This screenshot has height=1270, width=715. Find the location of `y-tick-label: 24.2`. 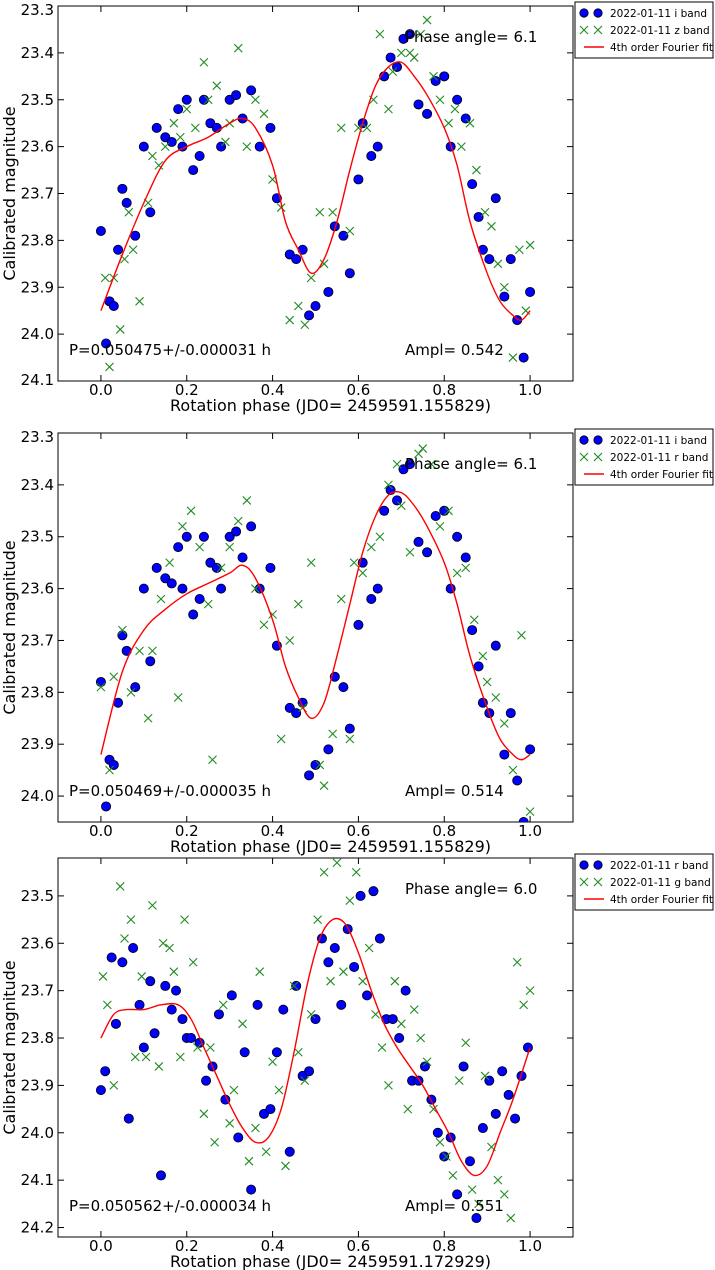

y-tick-label: 24.2 is located at coordinates (37, 1228).